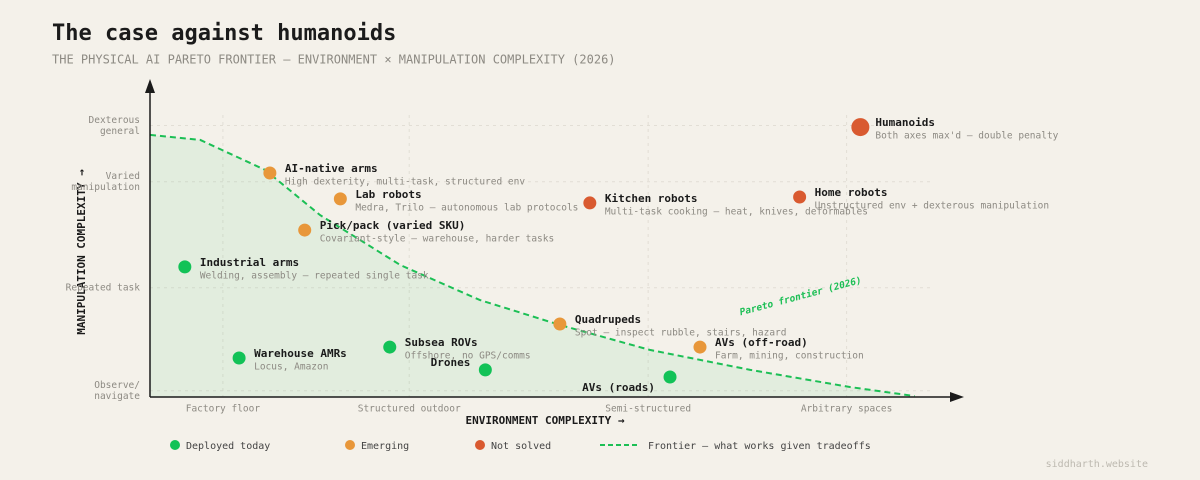 The width and height of the screenshot is (1200, 480). What do you see at coordinates (388, 194) in the screenshot?
I see `point-label: Lab robots` at bounding box center [388, 194].